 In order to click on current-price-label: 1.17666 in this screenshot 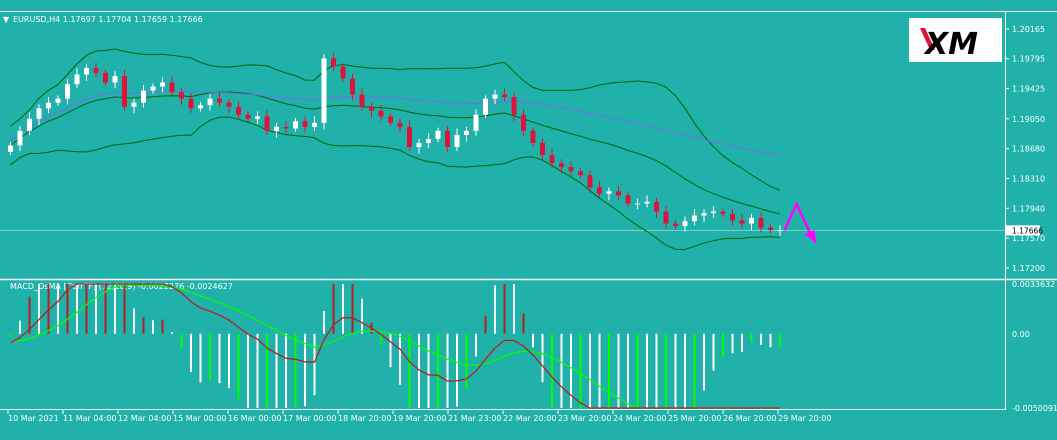, I will do `click(1024, 230)`.